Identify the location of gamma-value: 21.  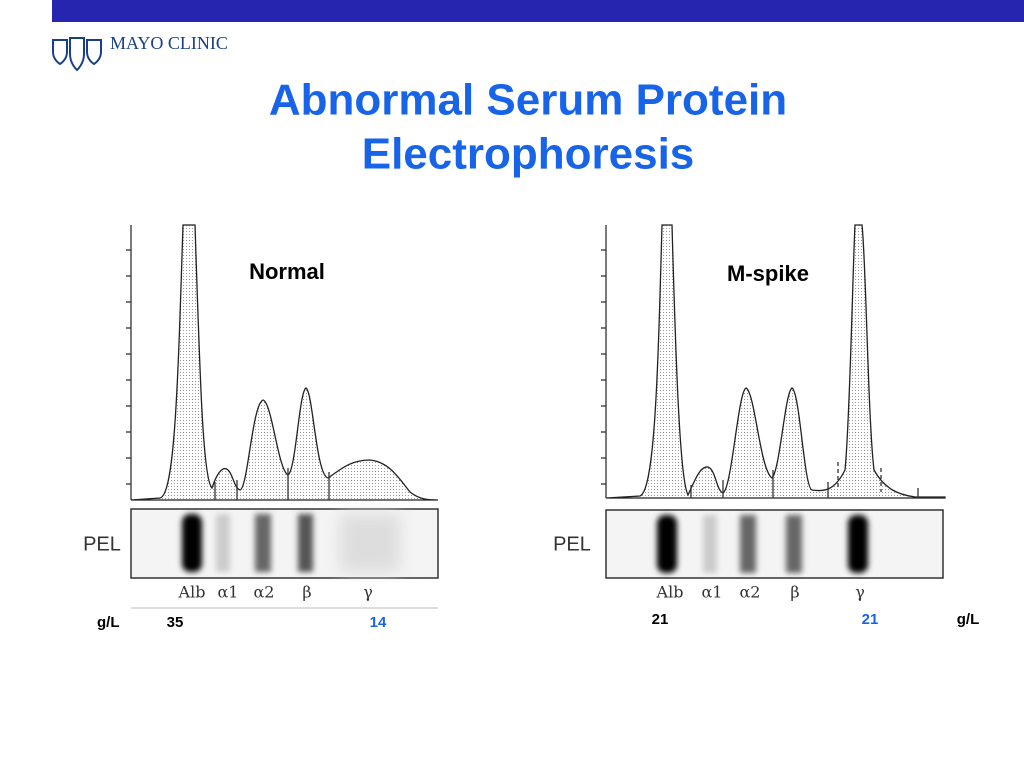
(870, 619).